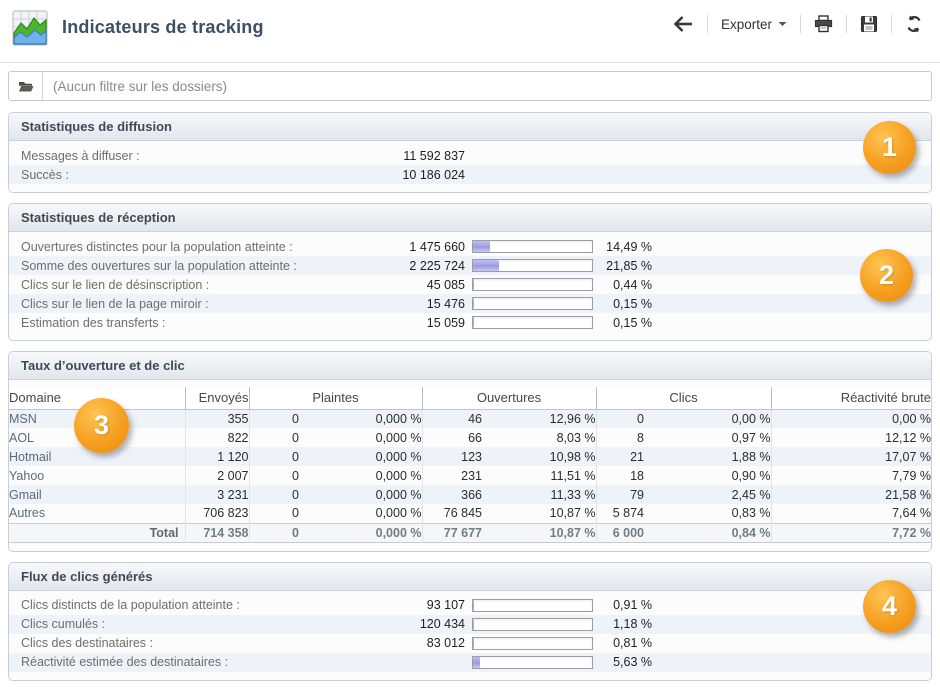 This screenshot has width=940, height=687. I want to click on step-badge-4: 4, so click(889, 606).